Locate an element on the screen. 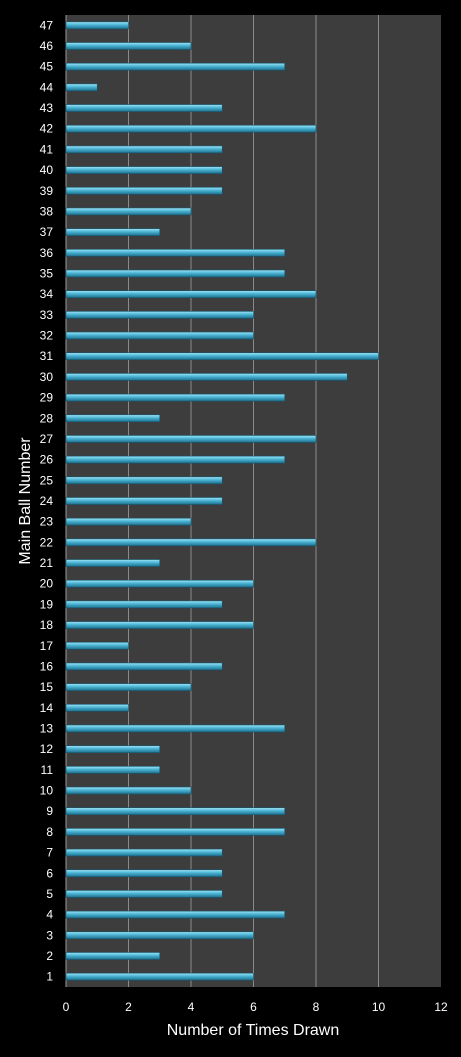 This screenshot has height=1057, width=461. y-tick-label: 23 is located at coordinates (47, 522).